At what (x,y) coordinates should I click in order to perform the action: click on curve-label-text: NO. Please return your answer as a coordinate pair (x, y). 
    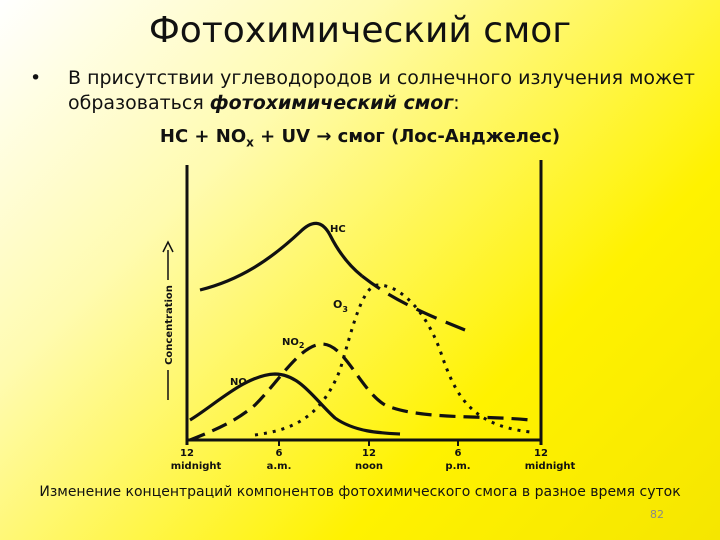
    Looking at the image, I should click on (290, 342).